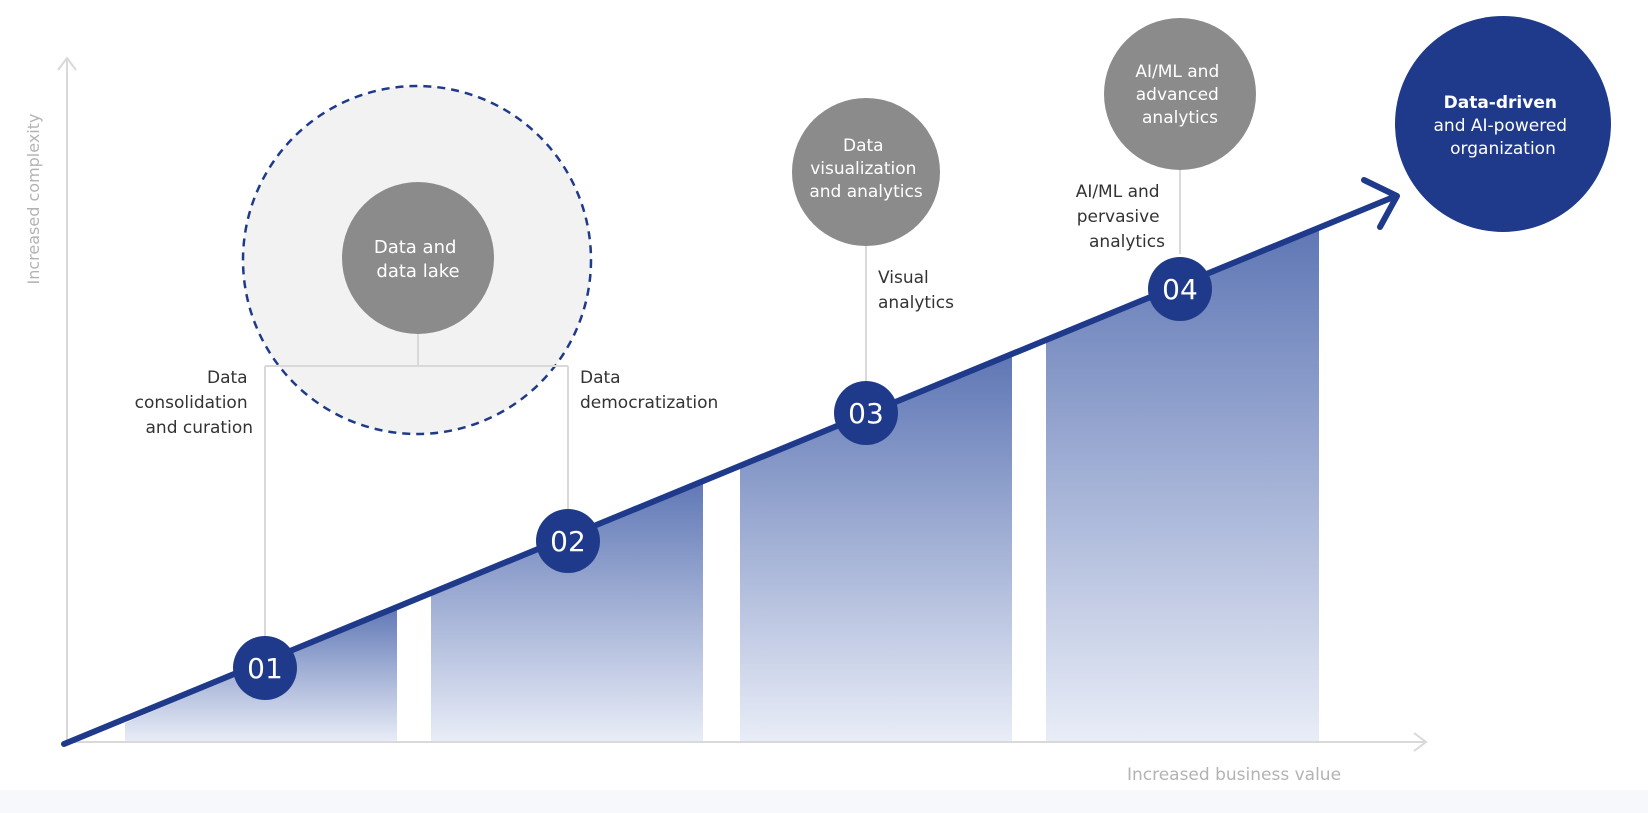 Image resolution: width=1648 pixels, height=813 pixels. I want to click on stage-4-label-line-1: AI/ML and, so click(1118, 192).